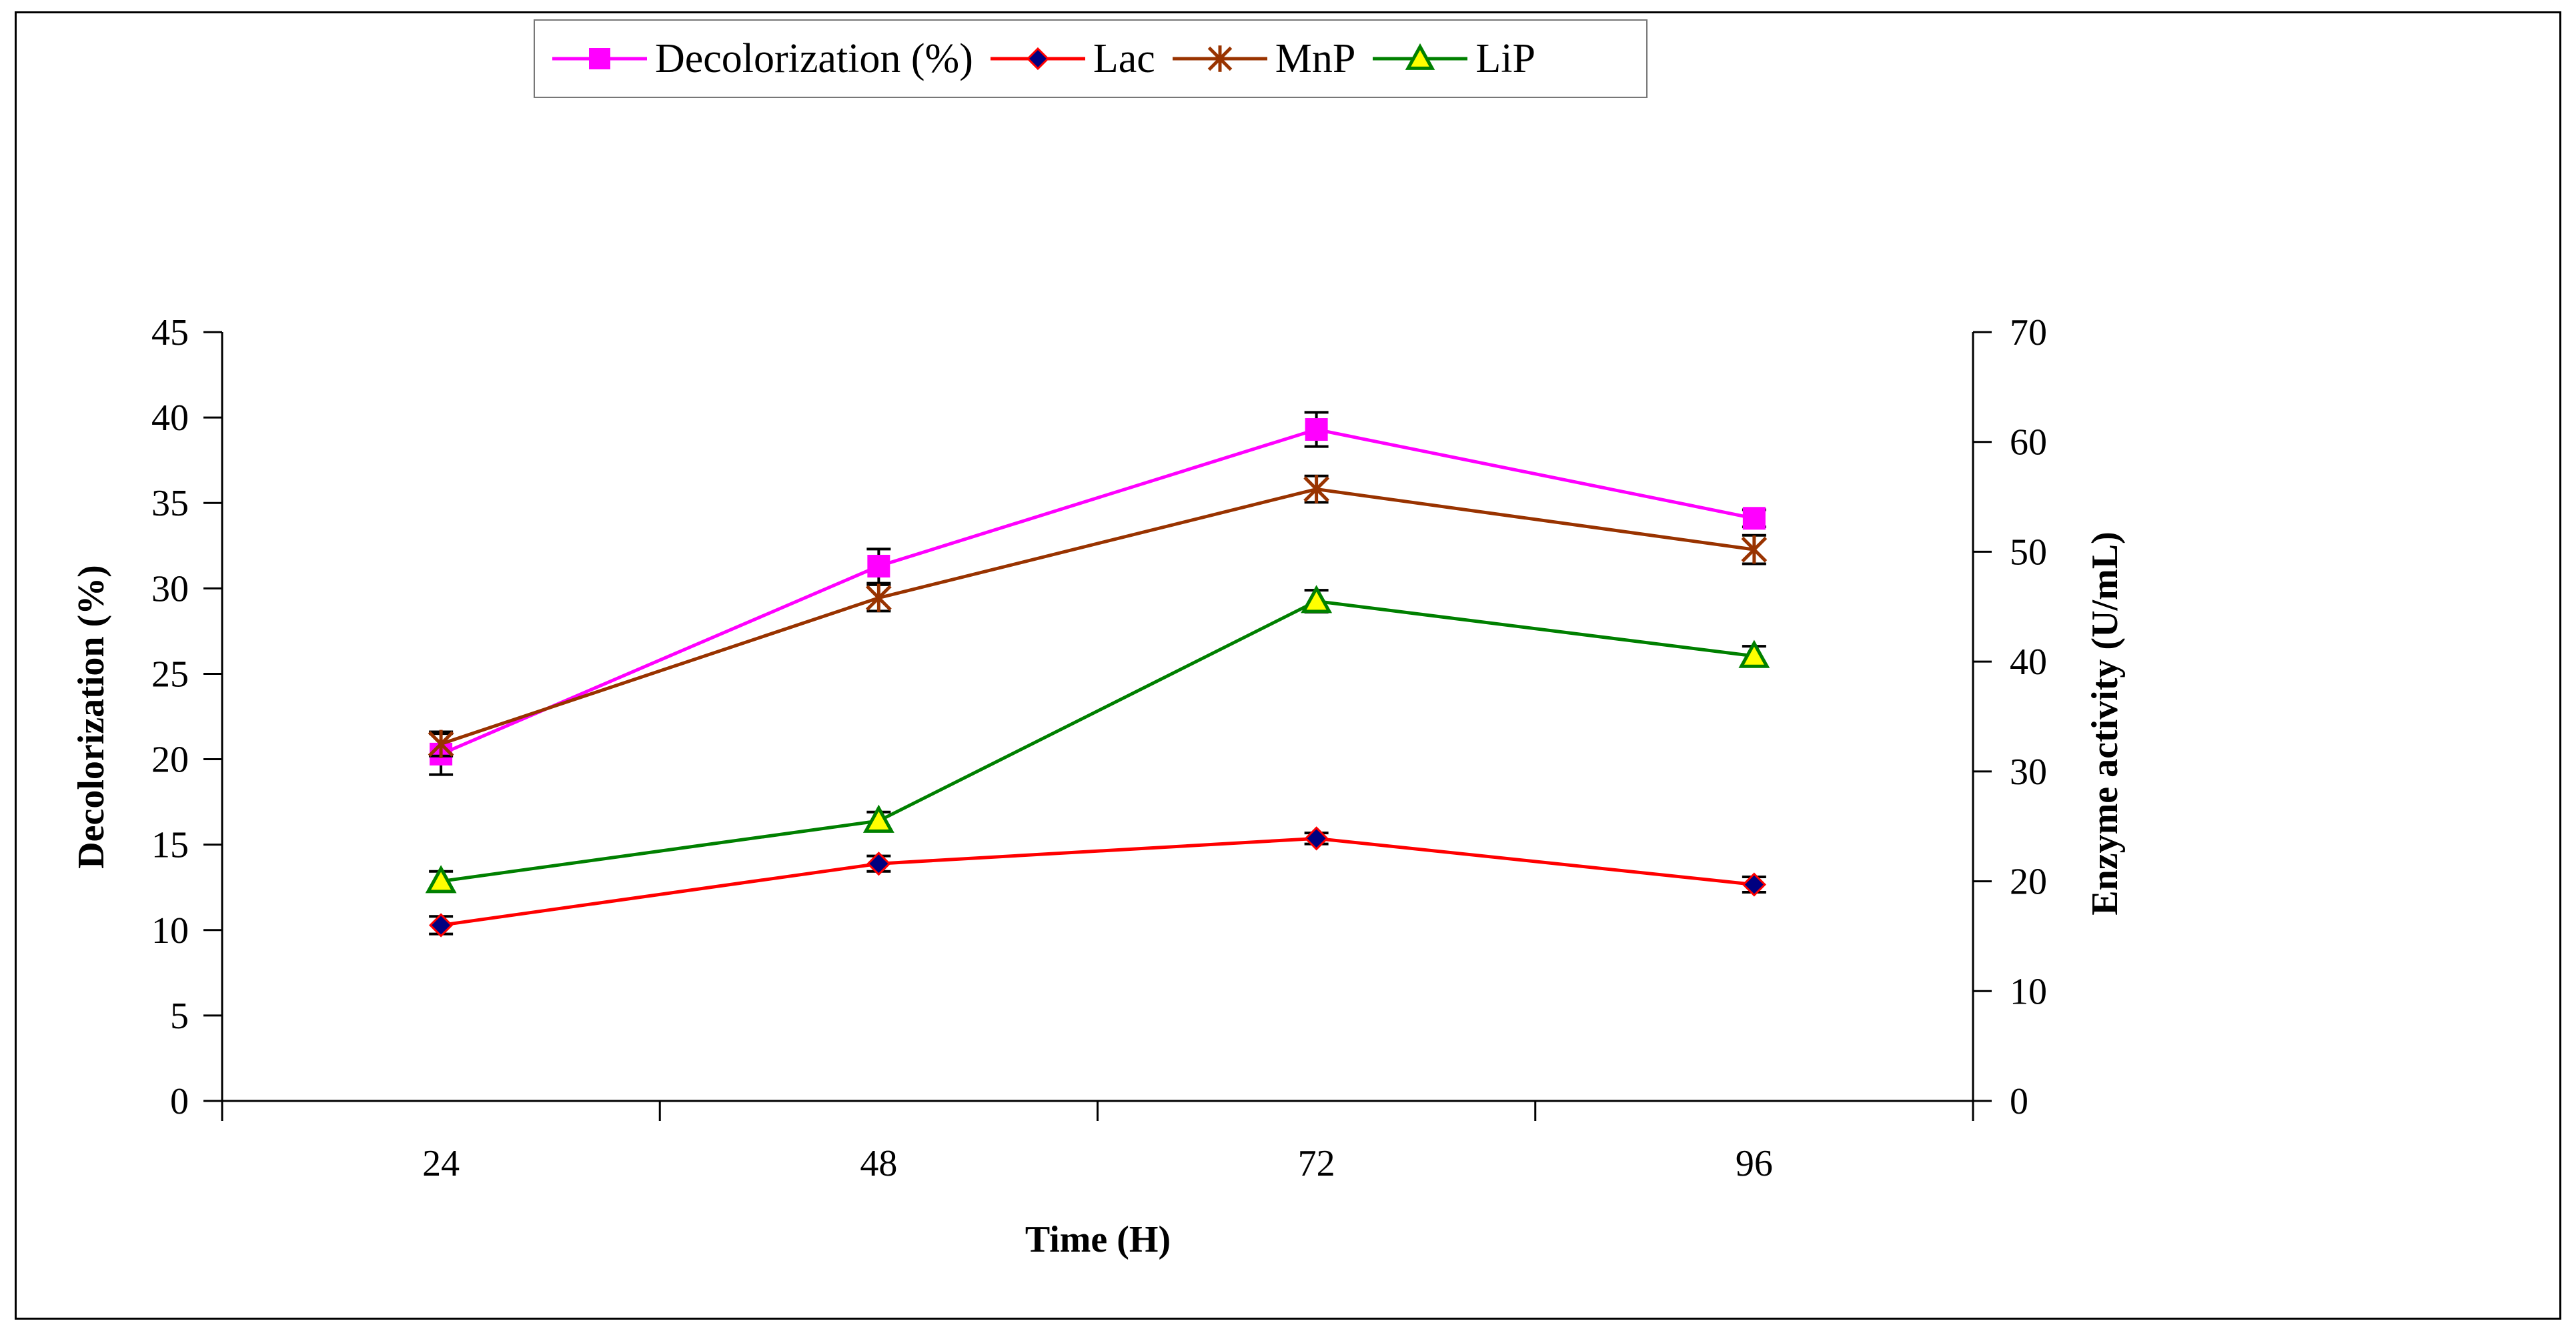 This screenshot has width=2576, height=1333. What do you see at coordinates (91, 717) in the screenshot?
I see `y-axis-left-title: Decolorization (%)` at bounding box center [91, 717].